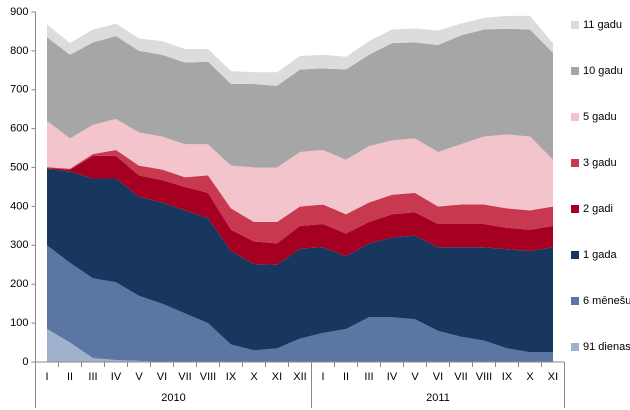  Describe the element at coordinates (603, 71) in the screenshot. I see `legend-label: 10 gadu` at that location.